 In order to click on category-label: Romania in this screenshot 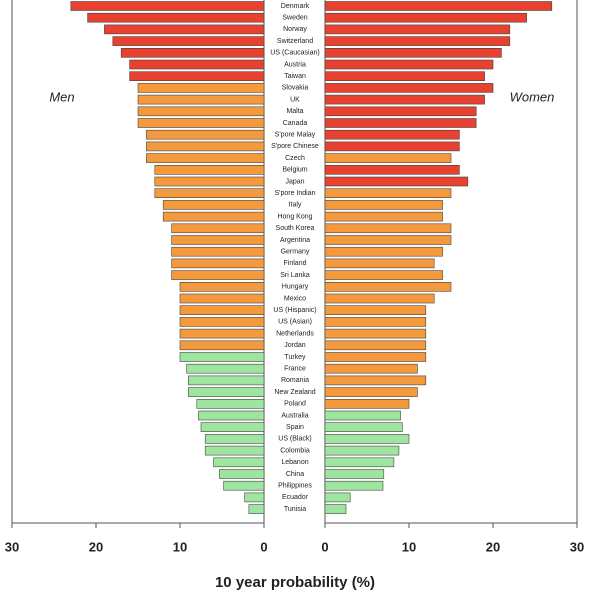, I will do `click(295, 380)`.